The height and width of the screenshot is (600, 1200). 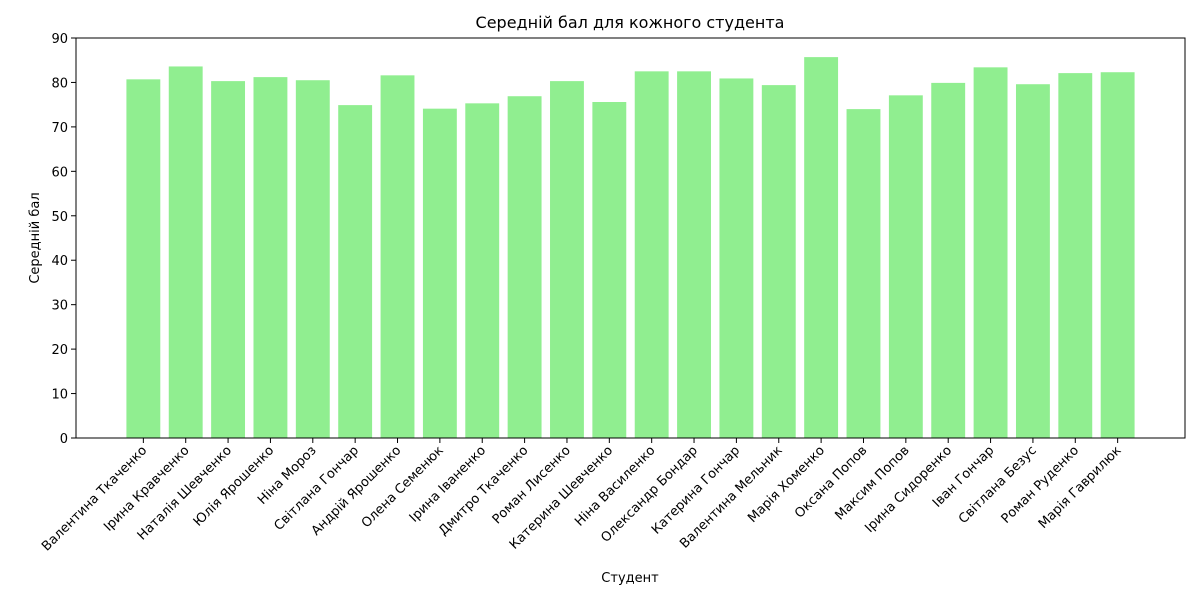 What do you see at coordinates (234, 486) in the screenshot?
I see `x-tick-label: Юлія Ярошенко` at bounding box center [234, 486].